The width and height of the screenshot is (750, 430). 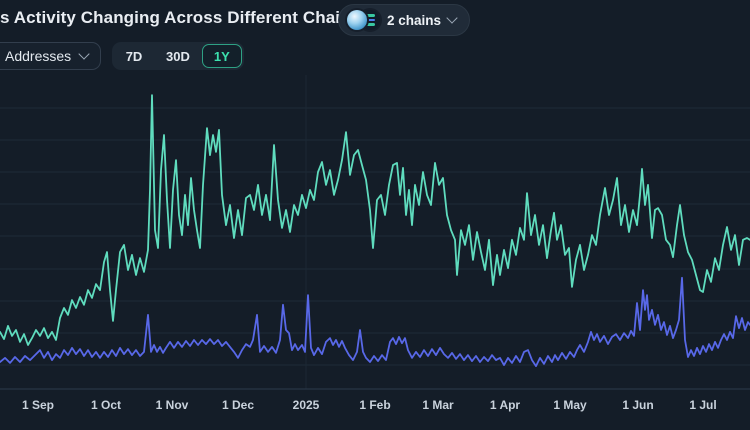 I want to click on x-tick-label: 1 Nov, so click(x=172, y=405).